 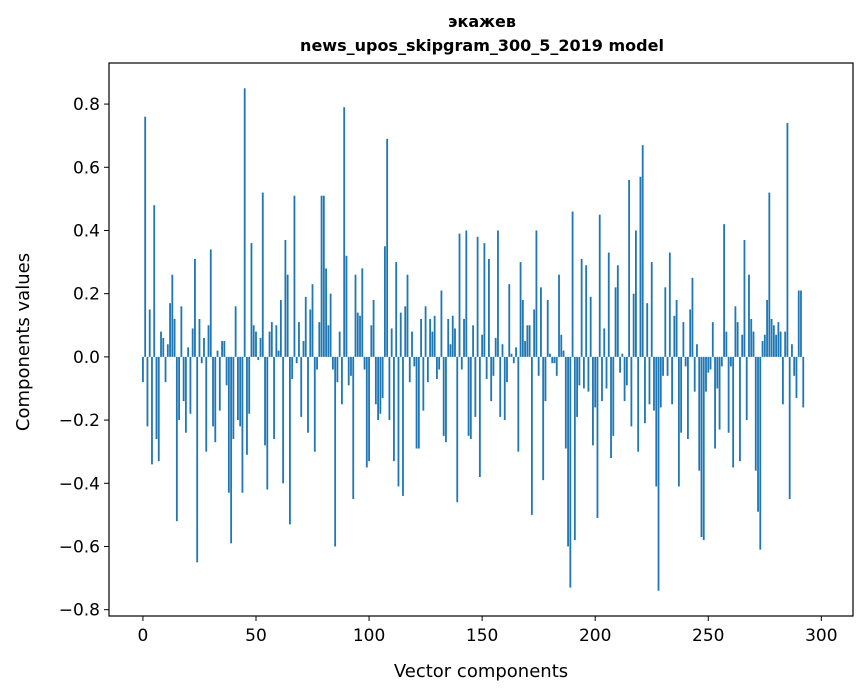 I want to click on chart-title-line2: news_upos_skipgram_300_5_2019 model, so click(x=482, y=45).